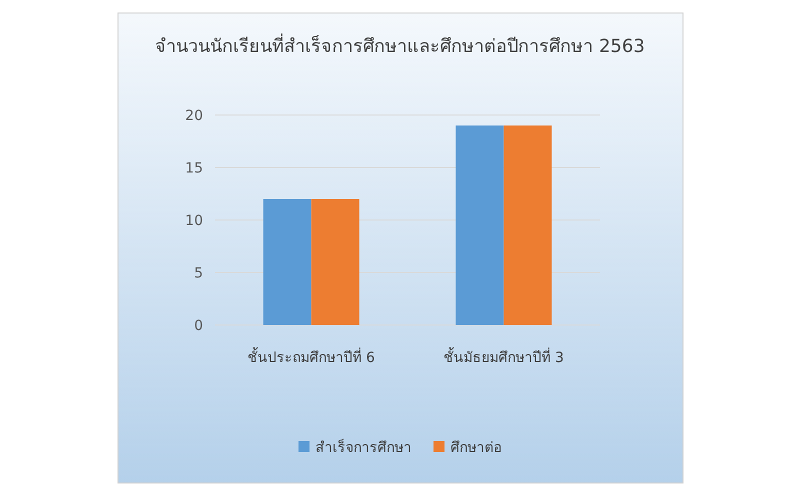 The image size is (800, 500). What do you see at coordinates (312, 356) in the screenshot?
I see `x-tick-label: ชั้นประถมศึกษาปีที่ 6` at bounding box center [312, 356].